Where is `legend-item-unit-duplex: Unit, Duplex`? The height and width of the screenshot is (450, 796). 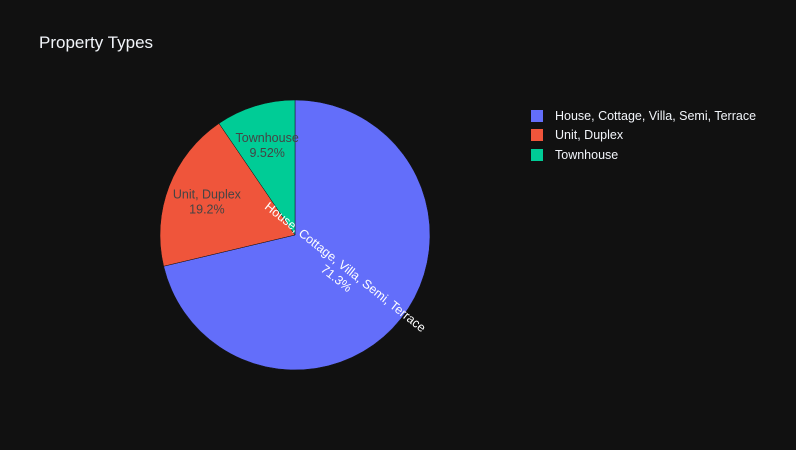 legend-item-unit-duplex: Unit, Duplex is located at coordinates (643, 136).